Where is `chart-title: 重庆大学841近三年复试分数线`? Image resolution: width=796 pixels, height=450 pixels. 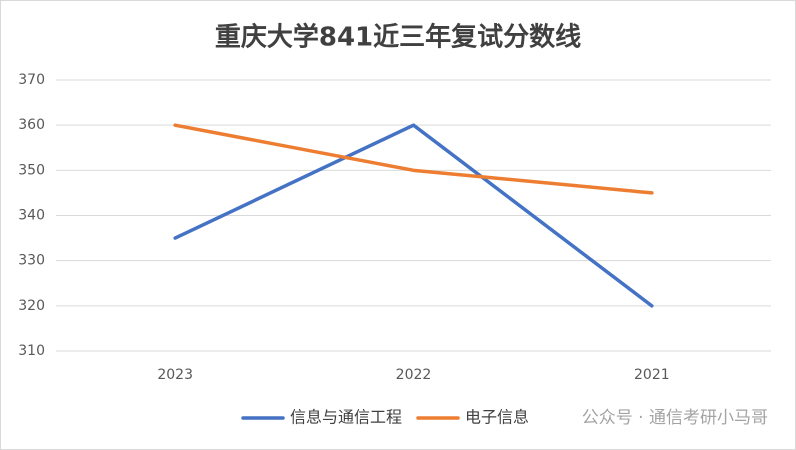 chart-title: 重庆大学841近三年复试分数线 is located at coordinates (398, 37).